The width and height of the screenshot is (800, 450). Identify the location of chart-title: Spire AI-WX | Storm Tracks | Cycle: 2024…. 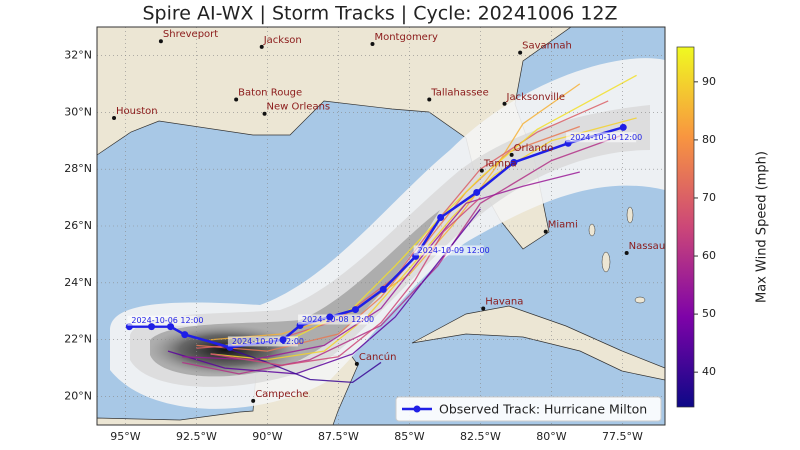
(379, 14).